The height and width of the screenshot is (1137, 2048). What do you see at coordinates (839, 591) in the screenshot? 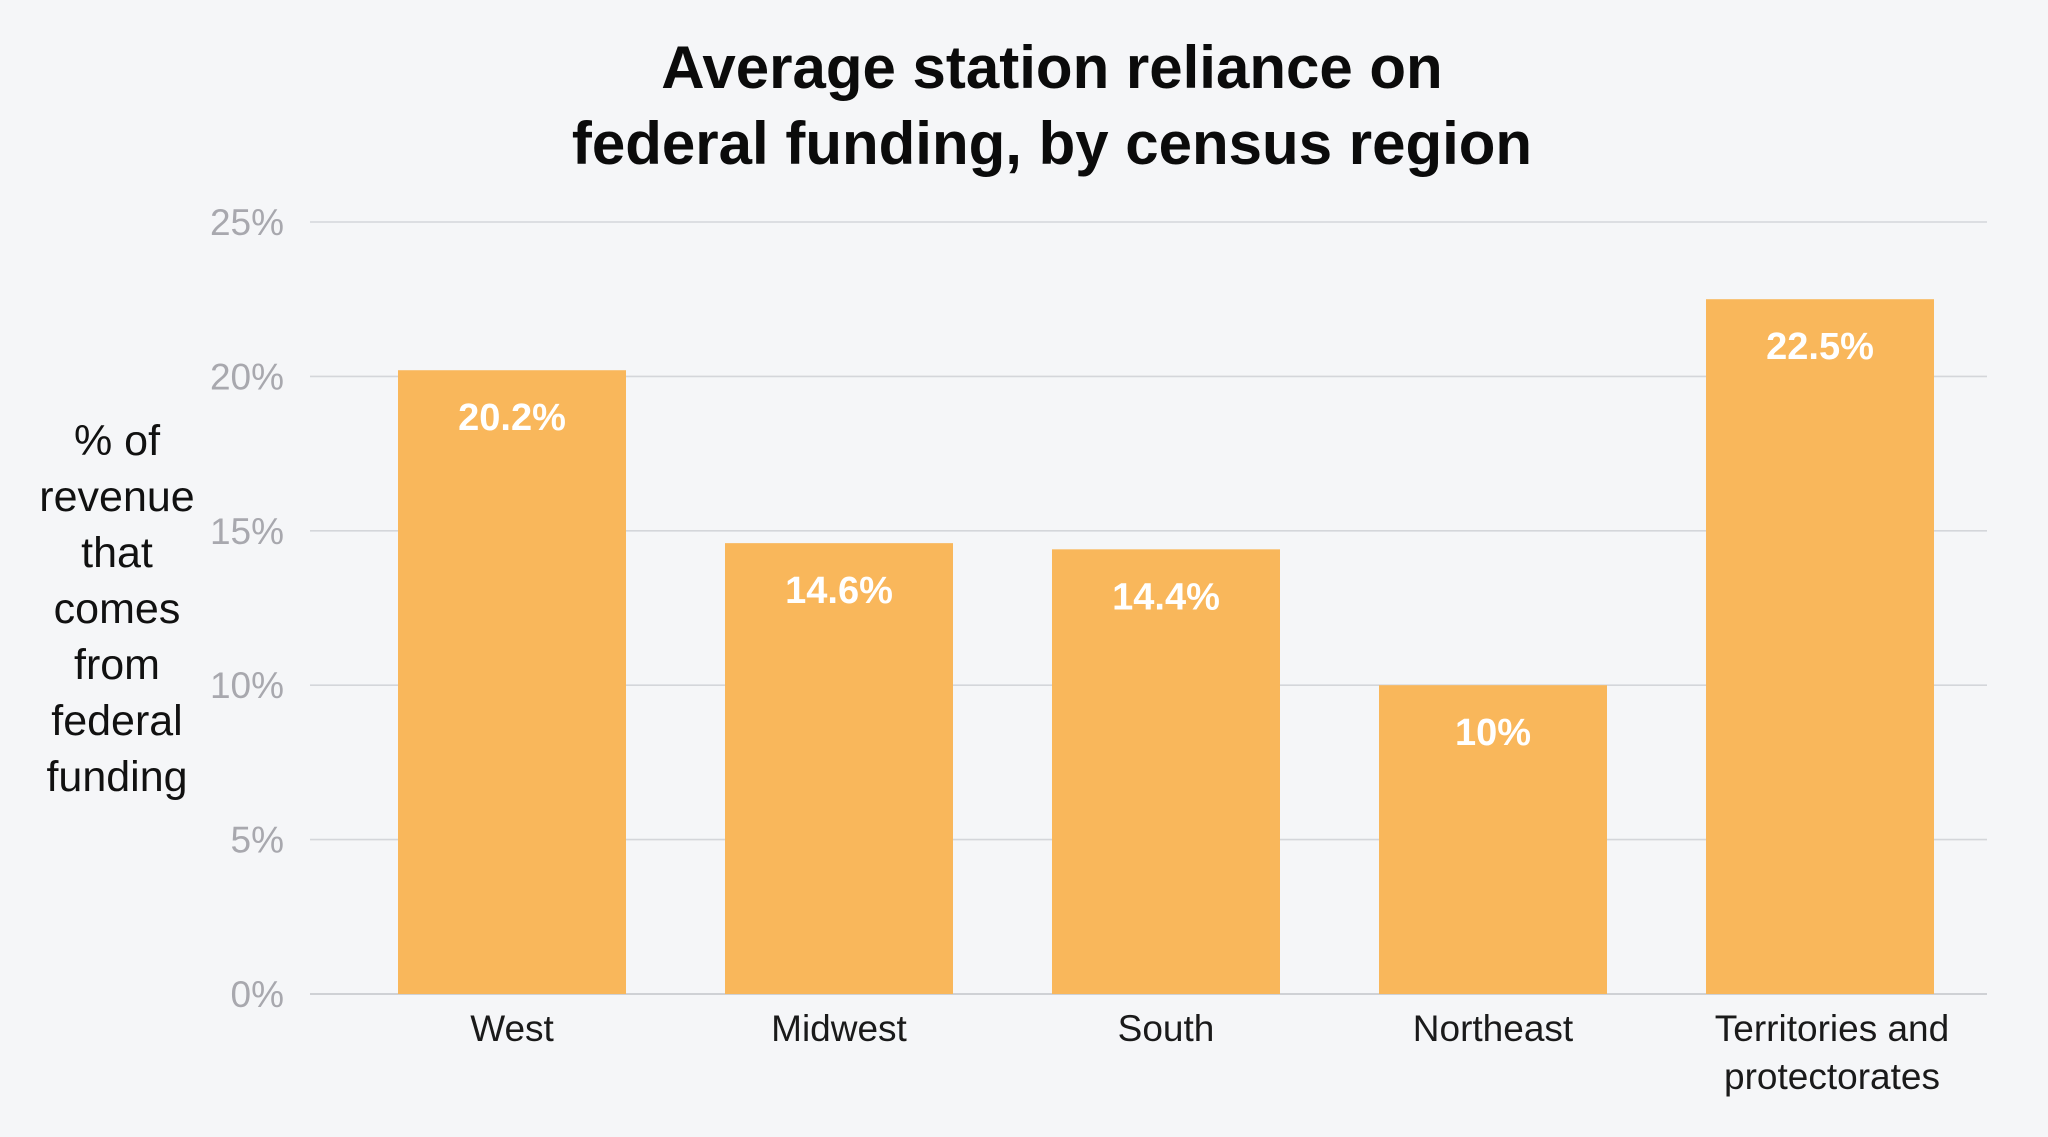
I see `bar-value-label: 14.6%` at bounding box center [839, 591].